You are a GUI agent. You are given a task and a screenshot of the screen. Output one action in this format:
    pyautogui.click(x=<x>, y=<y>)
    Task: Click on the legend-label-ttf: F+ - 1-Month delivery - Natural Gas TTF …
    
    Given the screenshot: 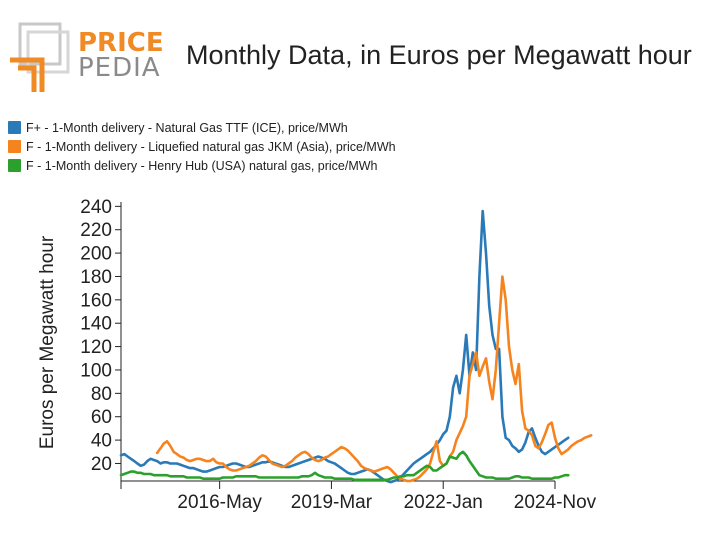 What is the action you would take?
    pyautogui.click(x=187, y=127)
    